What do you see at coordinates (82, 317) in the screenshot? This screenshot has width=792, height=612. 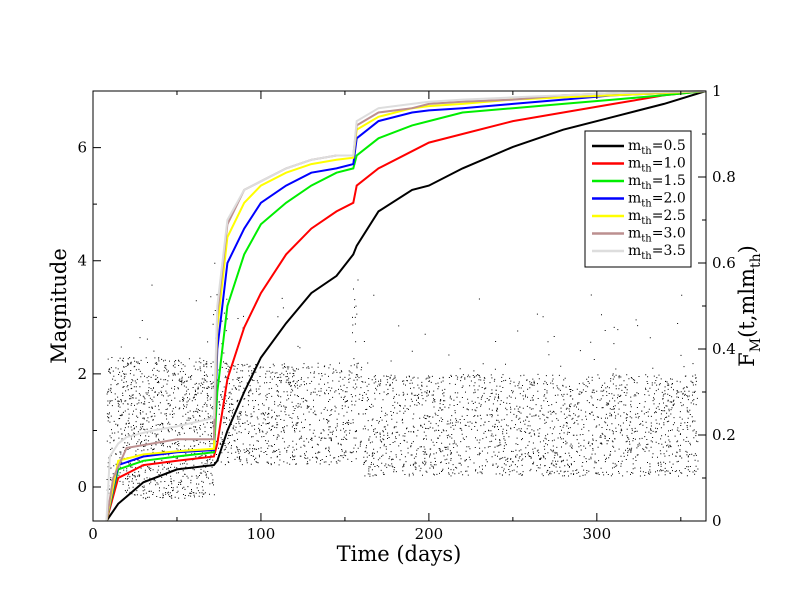 I see `y-left-tick-labels: 0 2 4 6` at bounding box center [82, 317].